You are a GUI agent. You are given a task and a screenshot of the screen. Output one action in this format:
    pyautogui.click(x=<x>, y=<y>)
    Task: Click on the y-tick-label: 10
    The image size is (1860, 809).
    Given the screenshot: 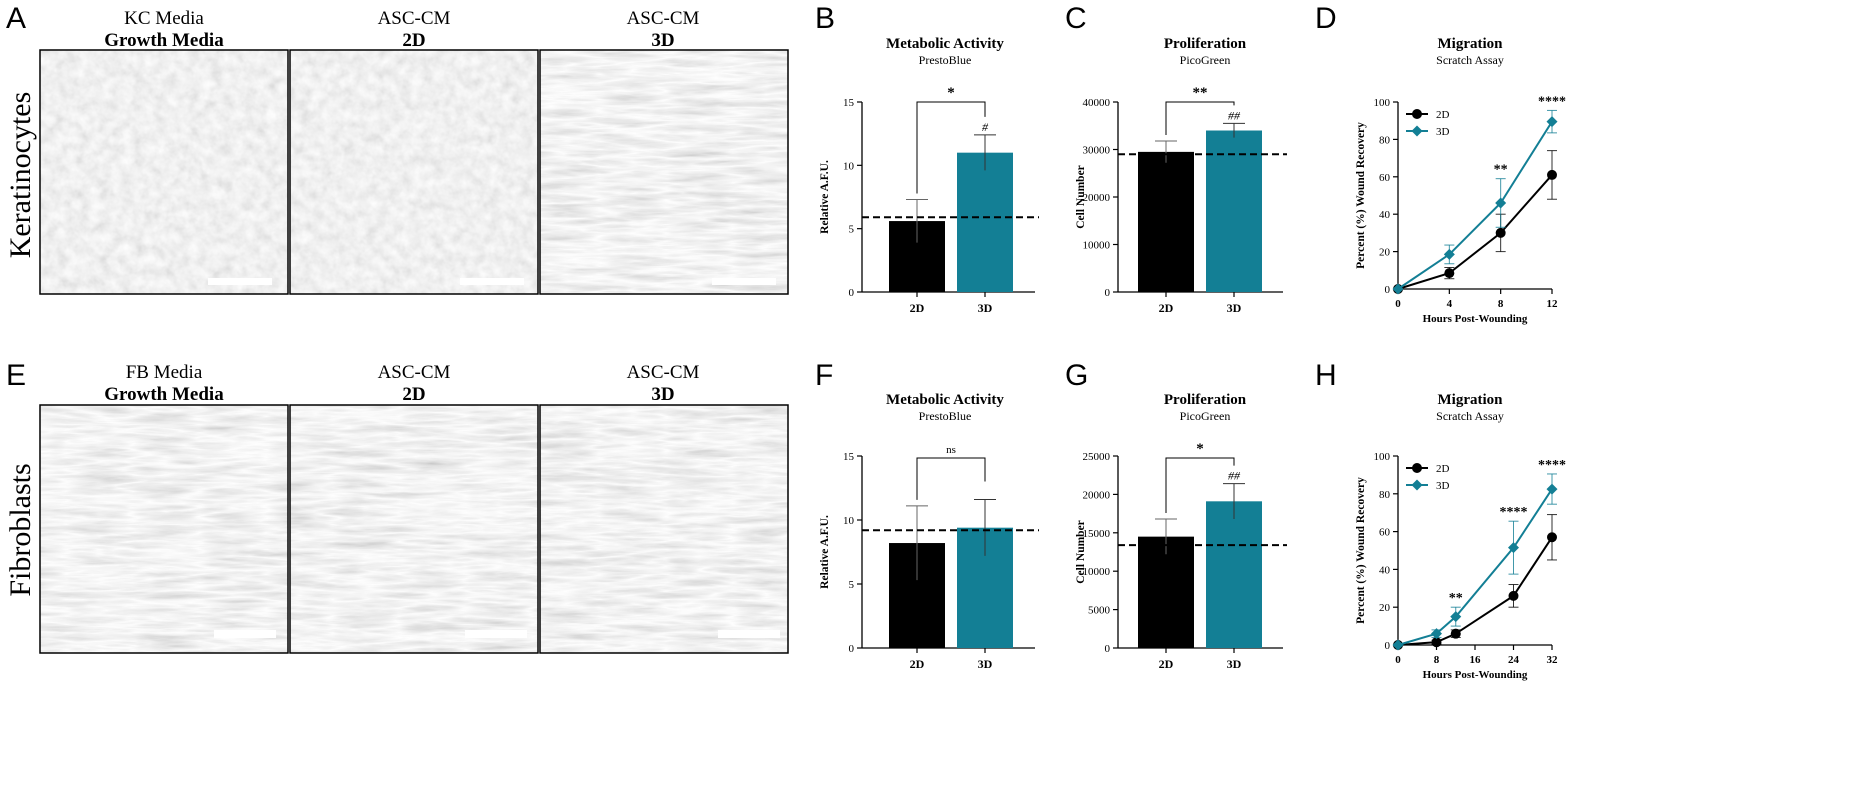 What is the action you would take?
    pyautogui.click(x=849, y=166)
    